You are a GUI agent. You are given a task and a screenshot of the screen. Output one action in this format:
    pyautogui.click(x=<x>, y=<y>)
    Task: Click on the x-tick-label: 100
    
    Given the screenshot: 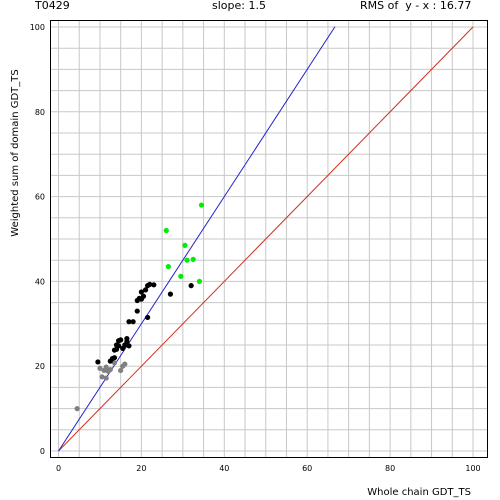 What is the action you would take?
    pyautogui.click(x=472, y=468)
    